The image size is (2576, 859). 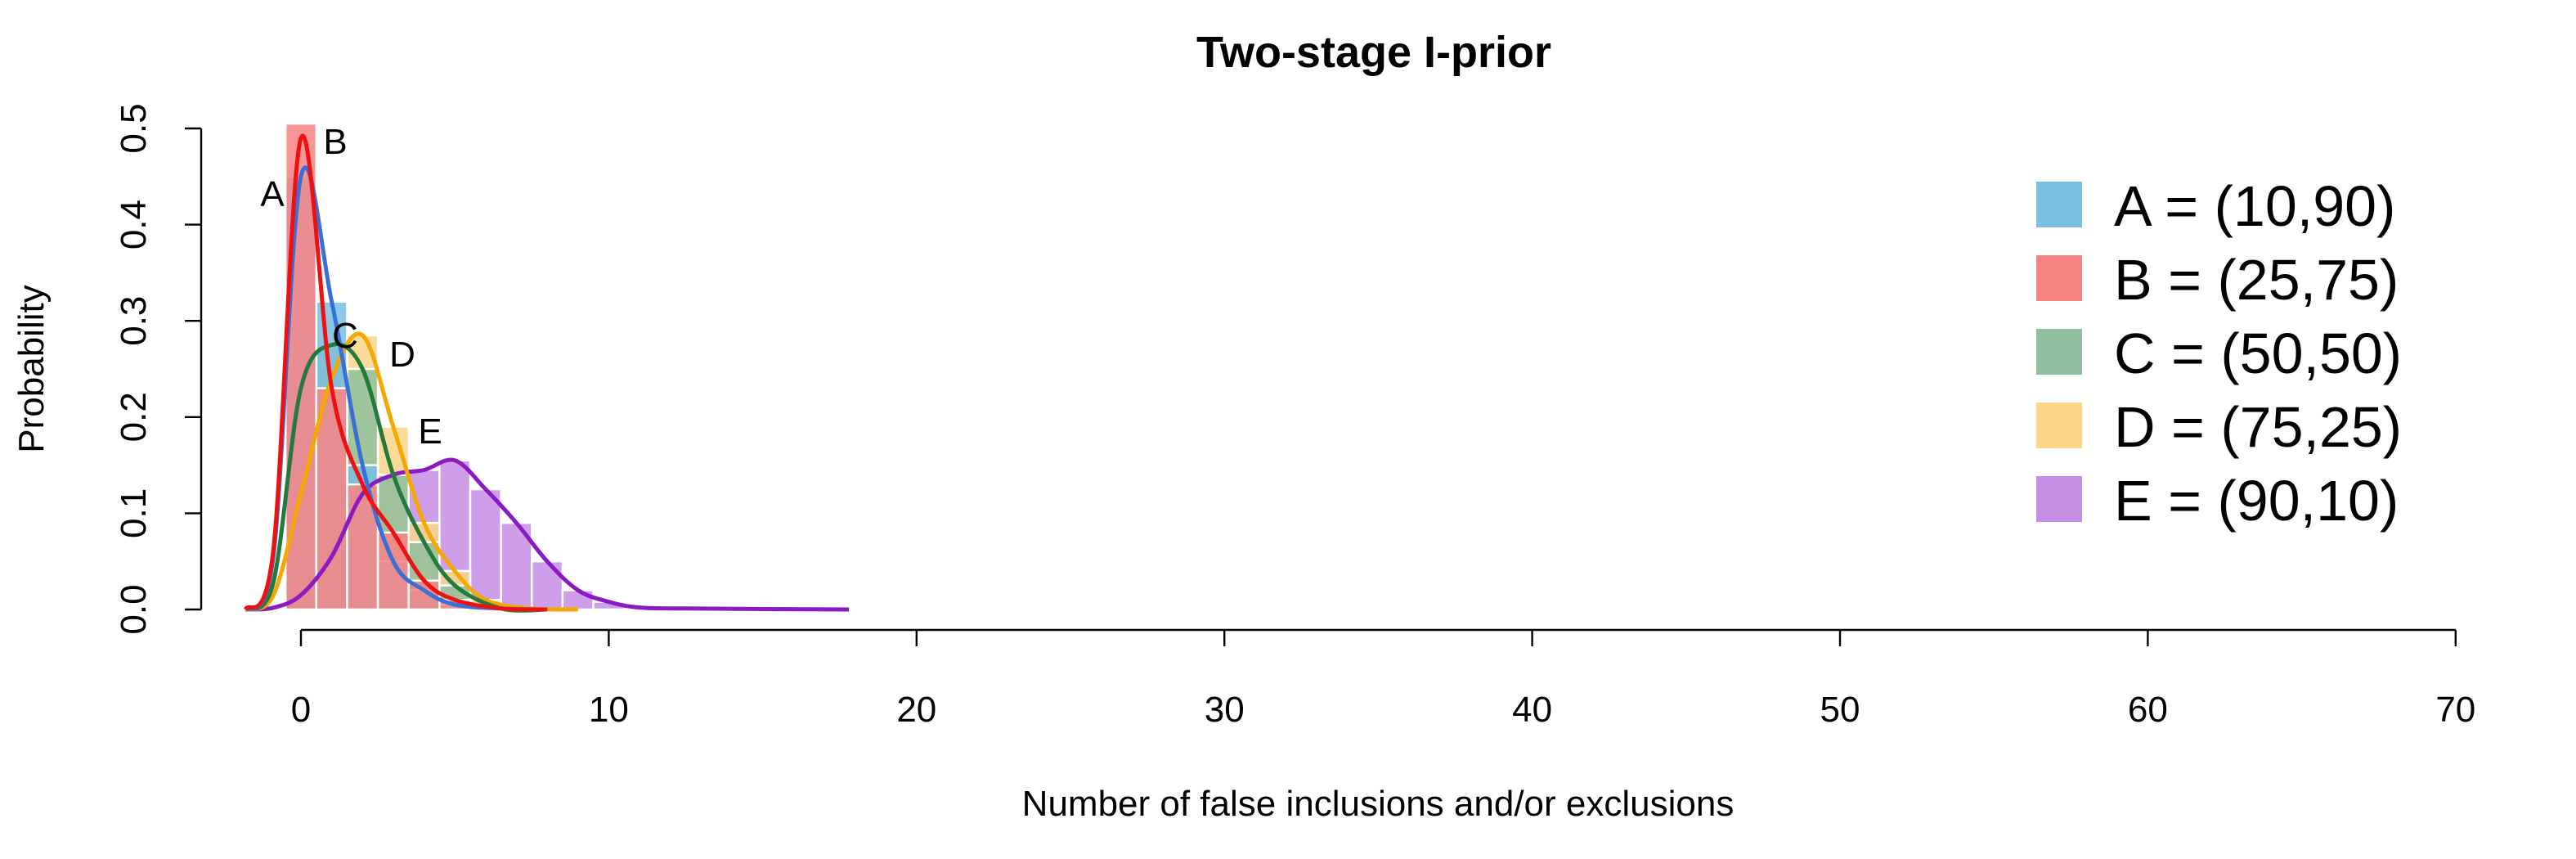 What do you see at coordinates (1840, 710) in the screenshot?
I see `x-tick-label: 50` at bounding box center [1840, 710].